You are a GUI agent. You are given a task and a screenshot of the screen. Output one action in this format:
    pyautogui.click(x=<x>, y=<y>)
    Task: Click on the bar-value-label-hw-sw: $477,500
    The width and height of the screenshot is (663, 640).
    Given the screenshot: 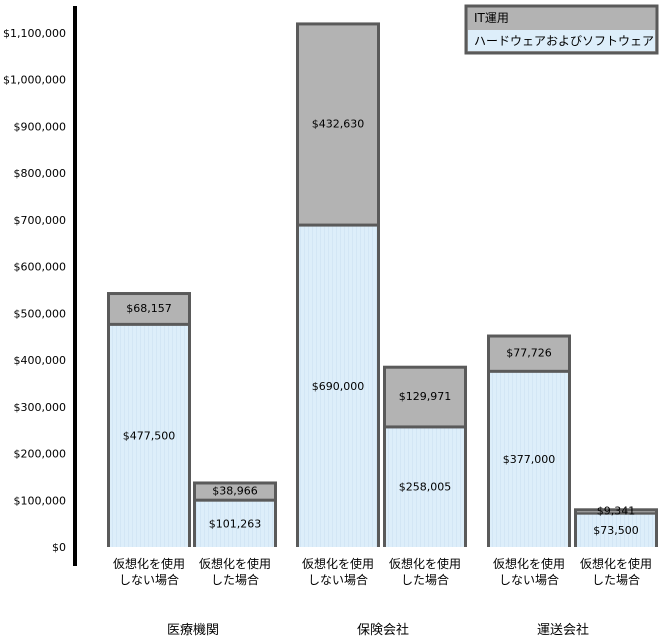 What is the action you would take?
    pyautogui.click(x=149, y=435)
    